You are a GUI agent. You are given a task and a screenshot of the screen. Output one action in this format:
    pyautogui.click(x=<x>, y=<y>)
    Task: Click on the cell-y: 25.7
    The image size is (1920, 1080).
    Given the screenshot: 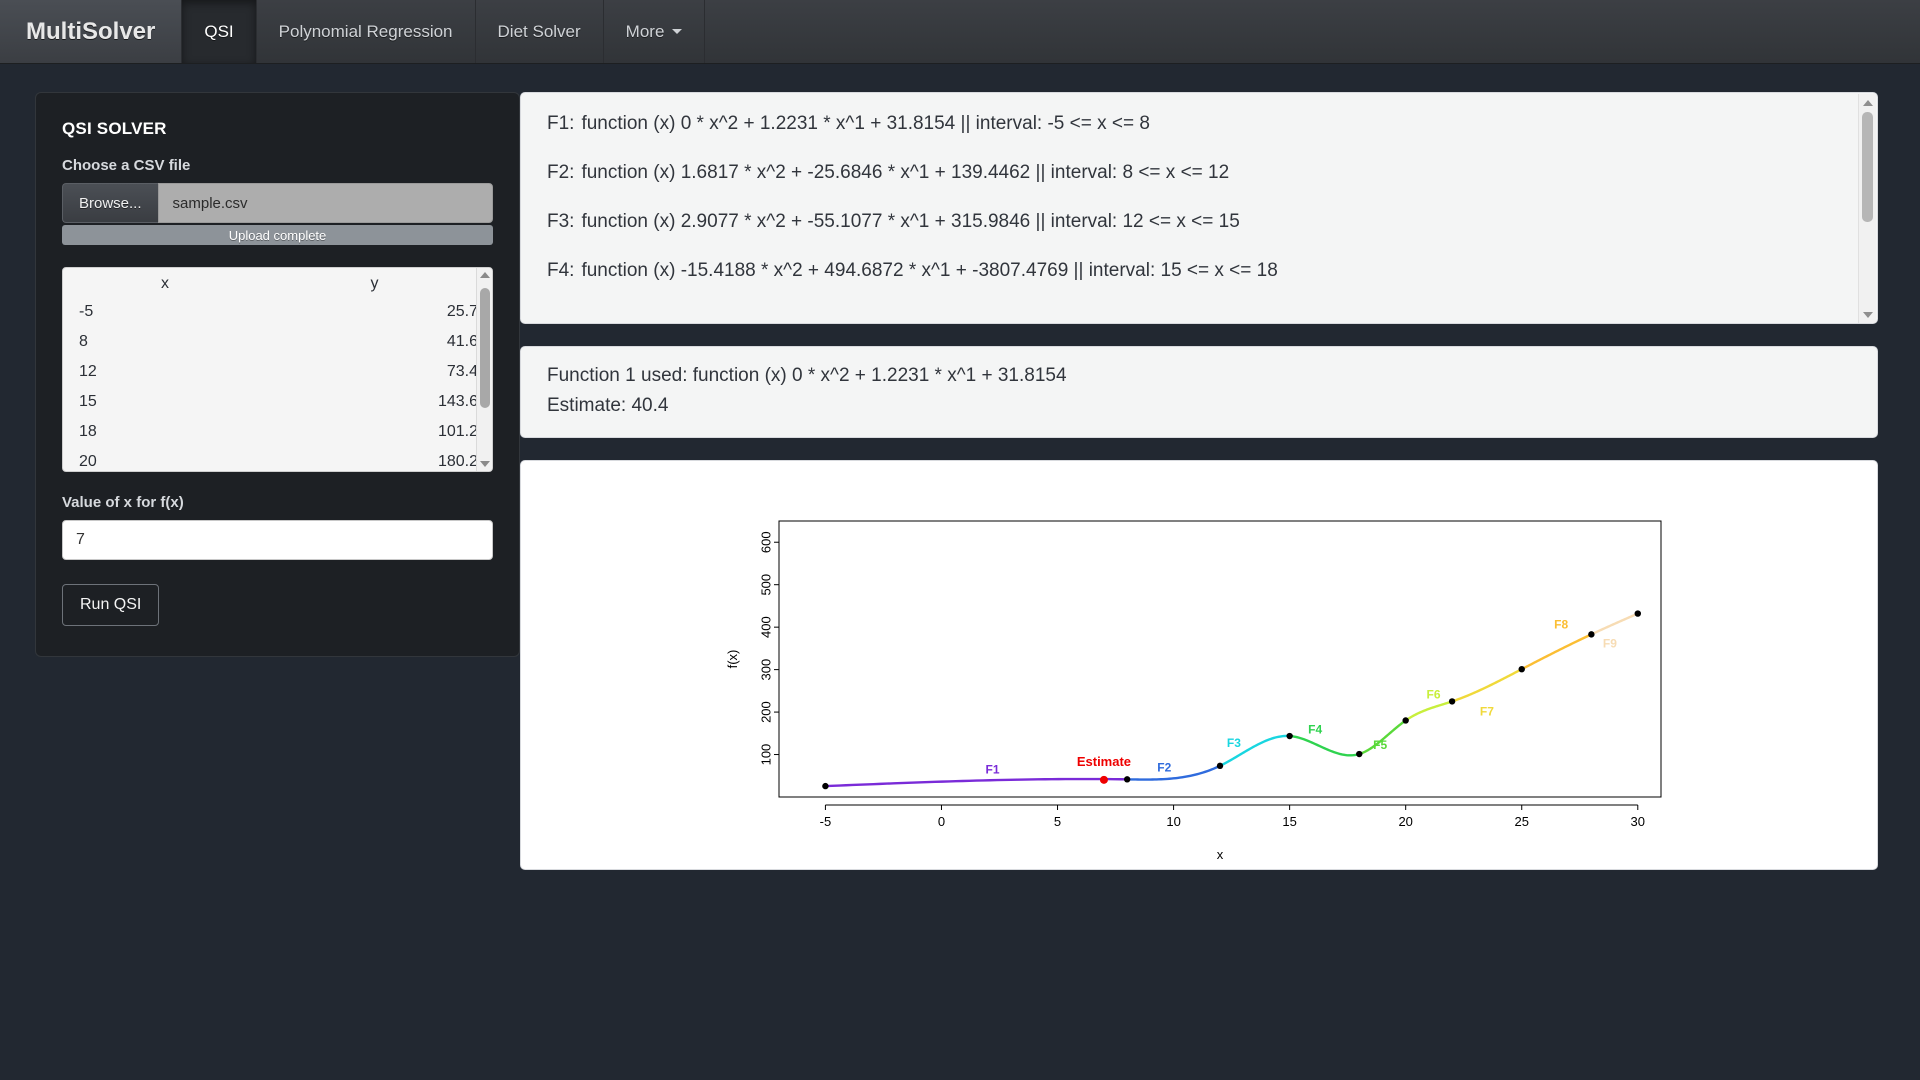 What is the action you would take?
    pyautogui.click(x=462, y=311)
    